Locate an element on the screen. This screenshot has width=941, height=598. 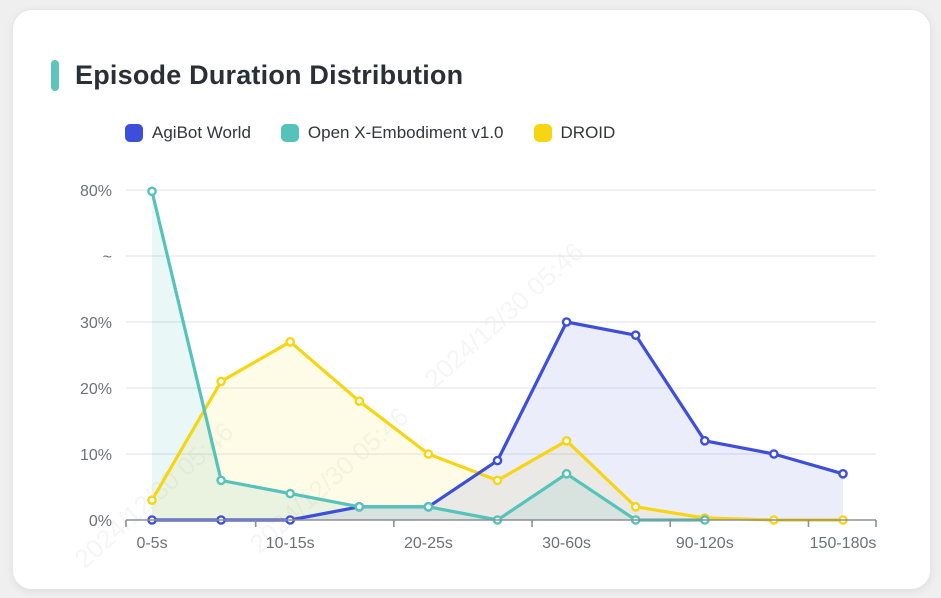
y-axis-label: ~ is located at coordinates (107, 257).